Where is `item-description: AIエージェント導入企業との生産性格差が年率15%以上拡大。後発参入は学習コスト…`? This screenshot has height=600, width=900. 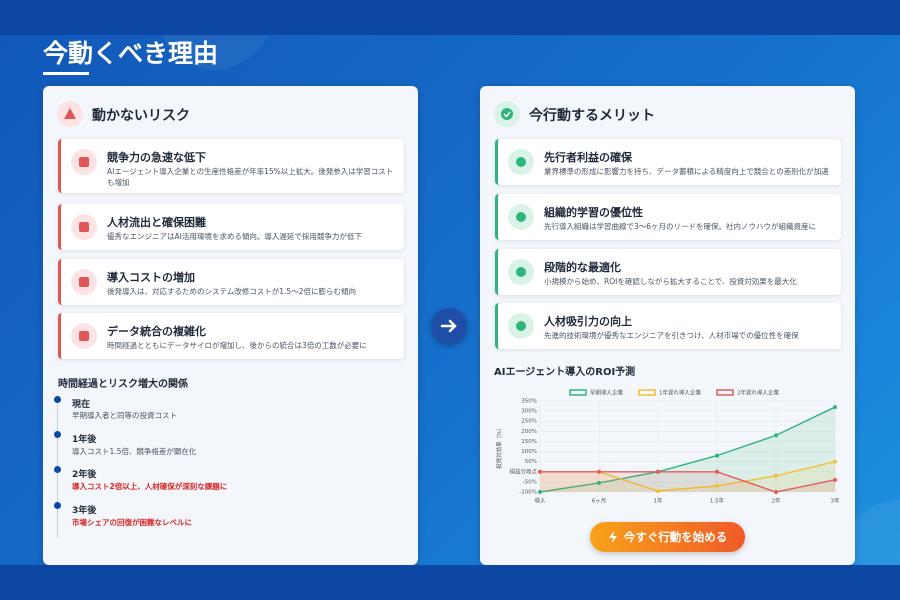
item-description: AIエージェント導入企業との生産性格差が年率15%以上拡大。後発参入は学習コスト… is located at coordinates (250, 177).